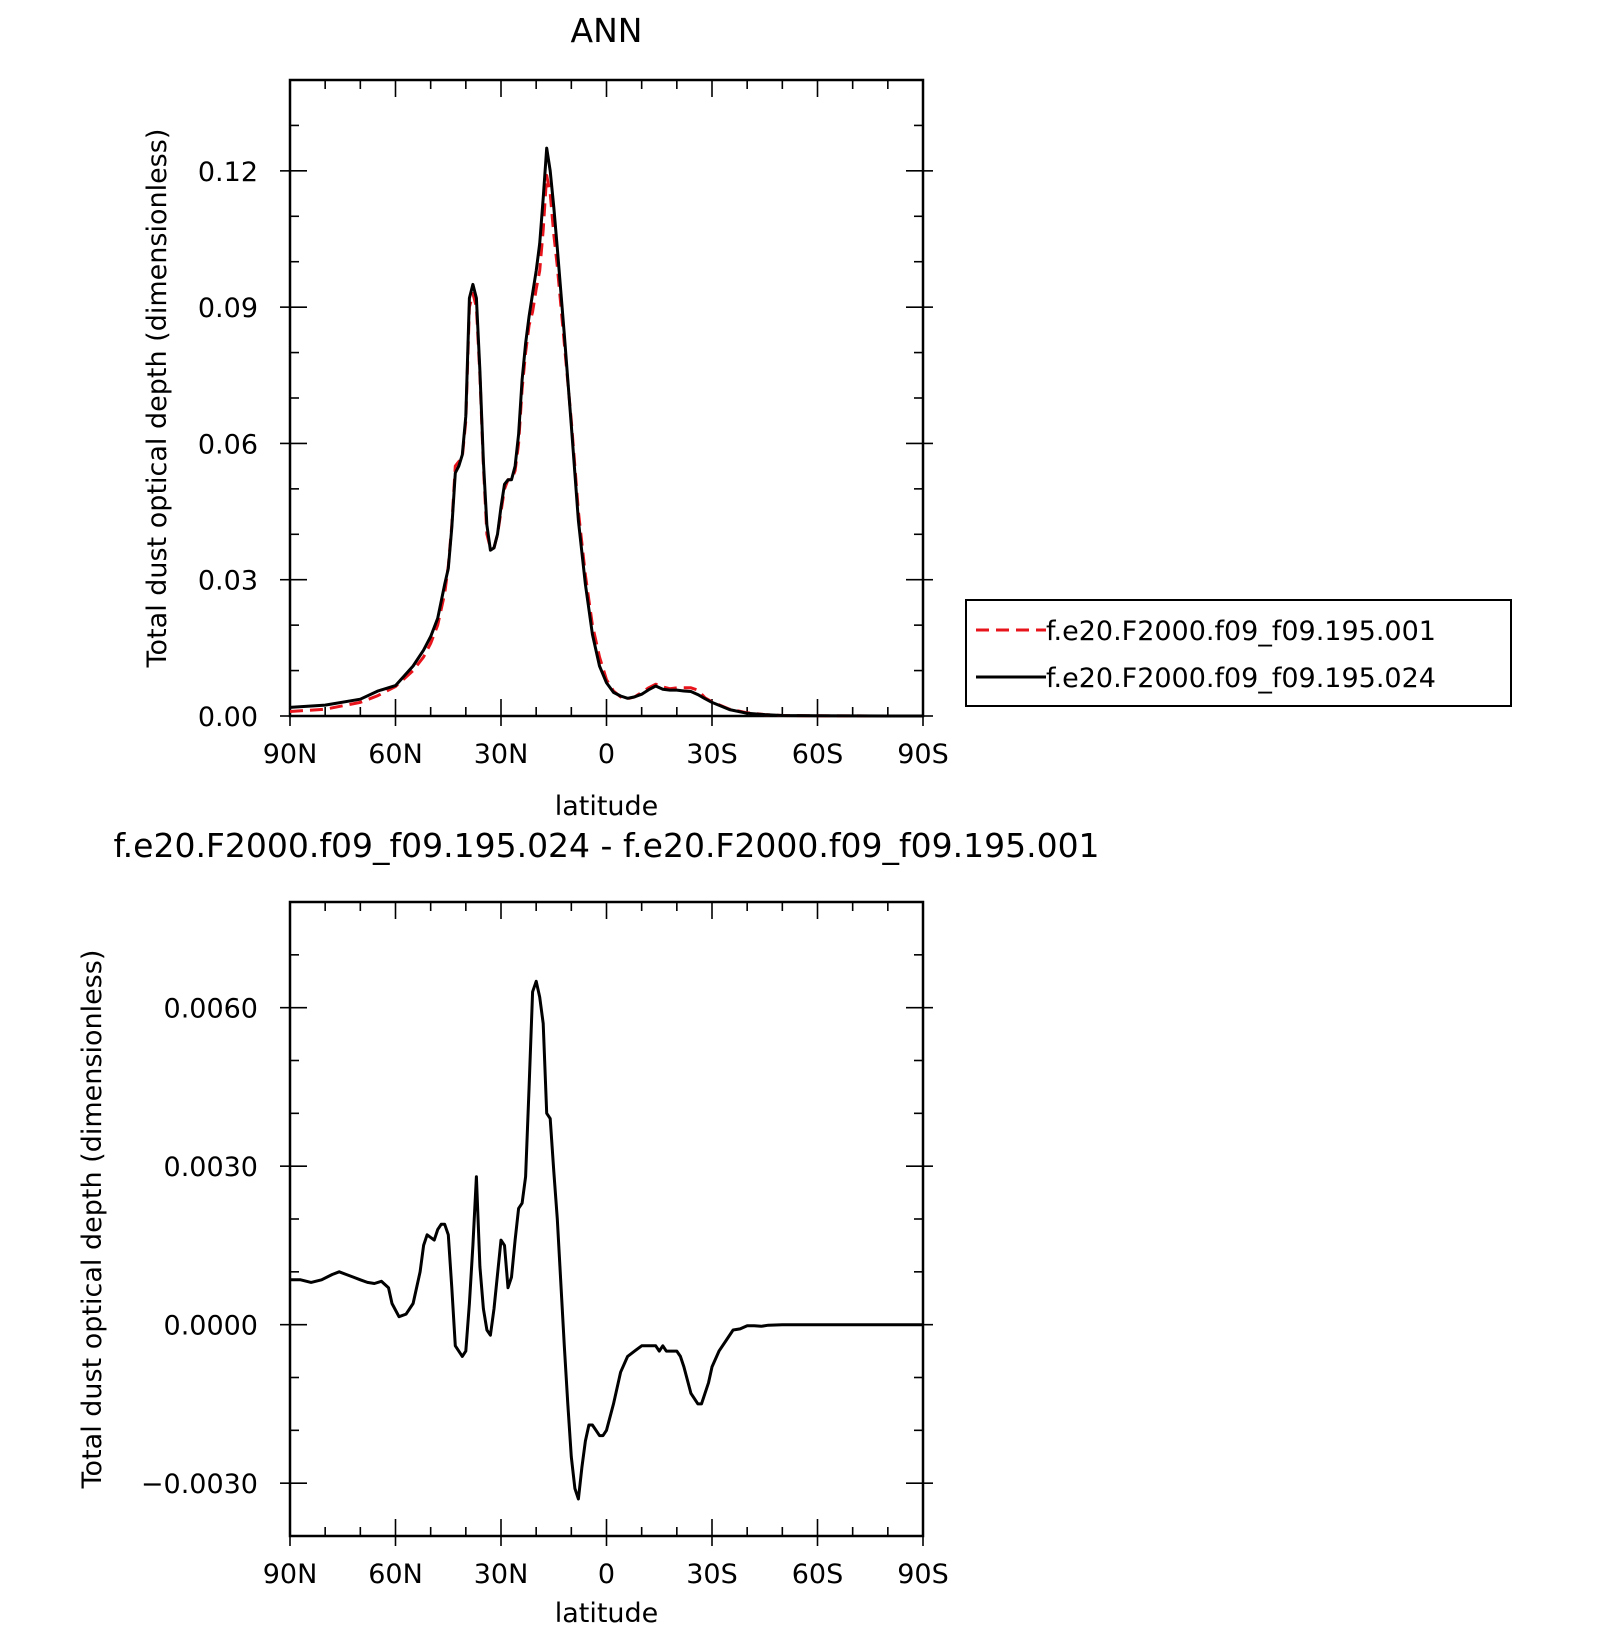  What do you see at coordinates (606, 1574) in the screenshot?
I see `bottom-x-tick-label: 0` at bounding box center [606, 1574].